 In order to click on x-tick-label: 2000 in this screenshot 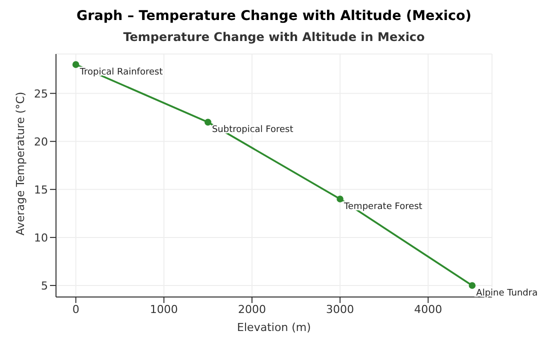, I will do `click(252, 309)`.